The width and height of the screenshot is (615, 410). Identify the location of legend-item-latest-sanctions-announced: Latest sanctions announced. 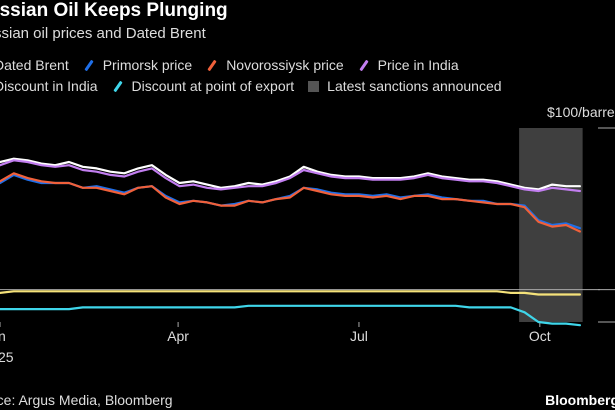
(405, 86).